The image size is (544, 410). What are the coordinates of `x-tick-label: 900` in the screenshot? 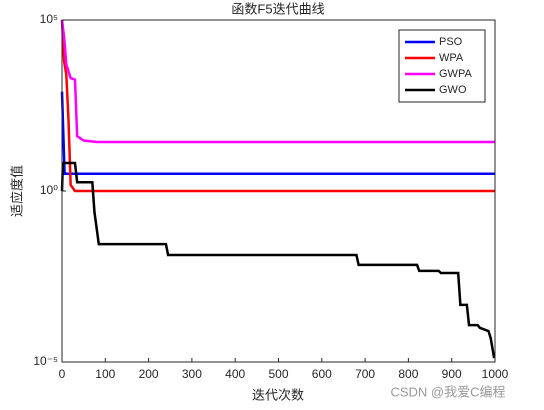 It's located at (452, 374).